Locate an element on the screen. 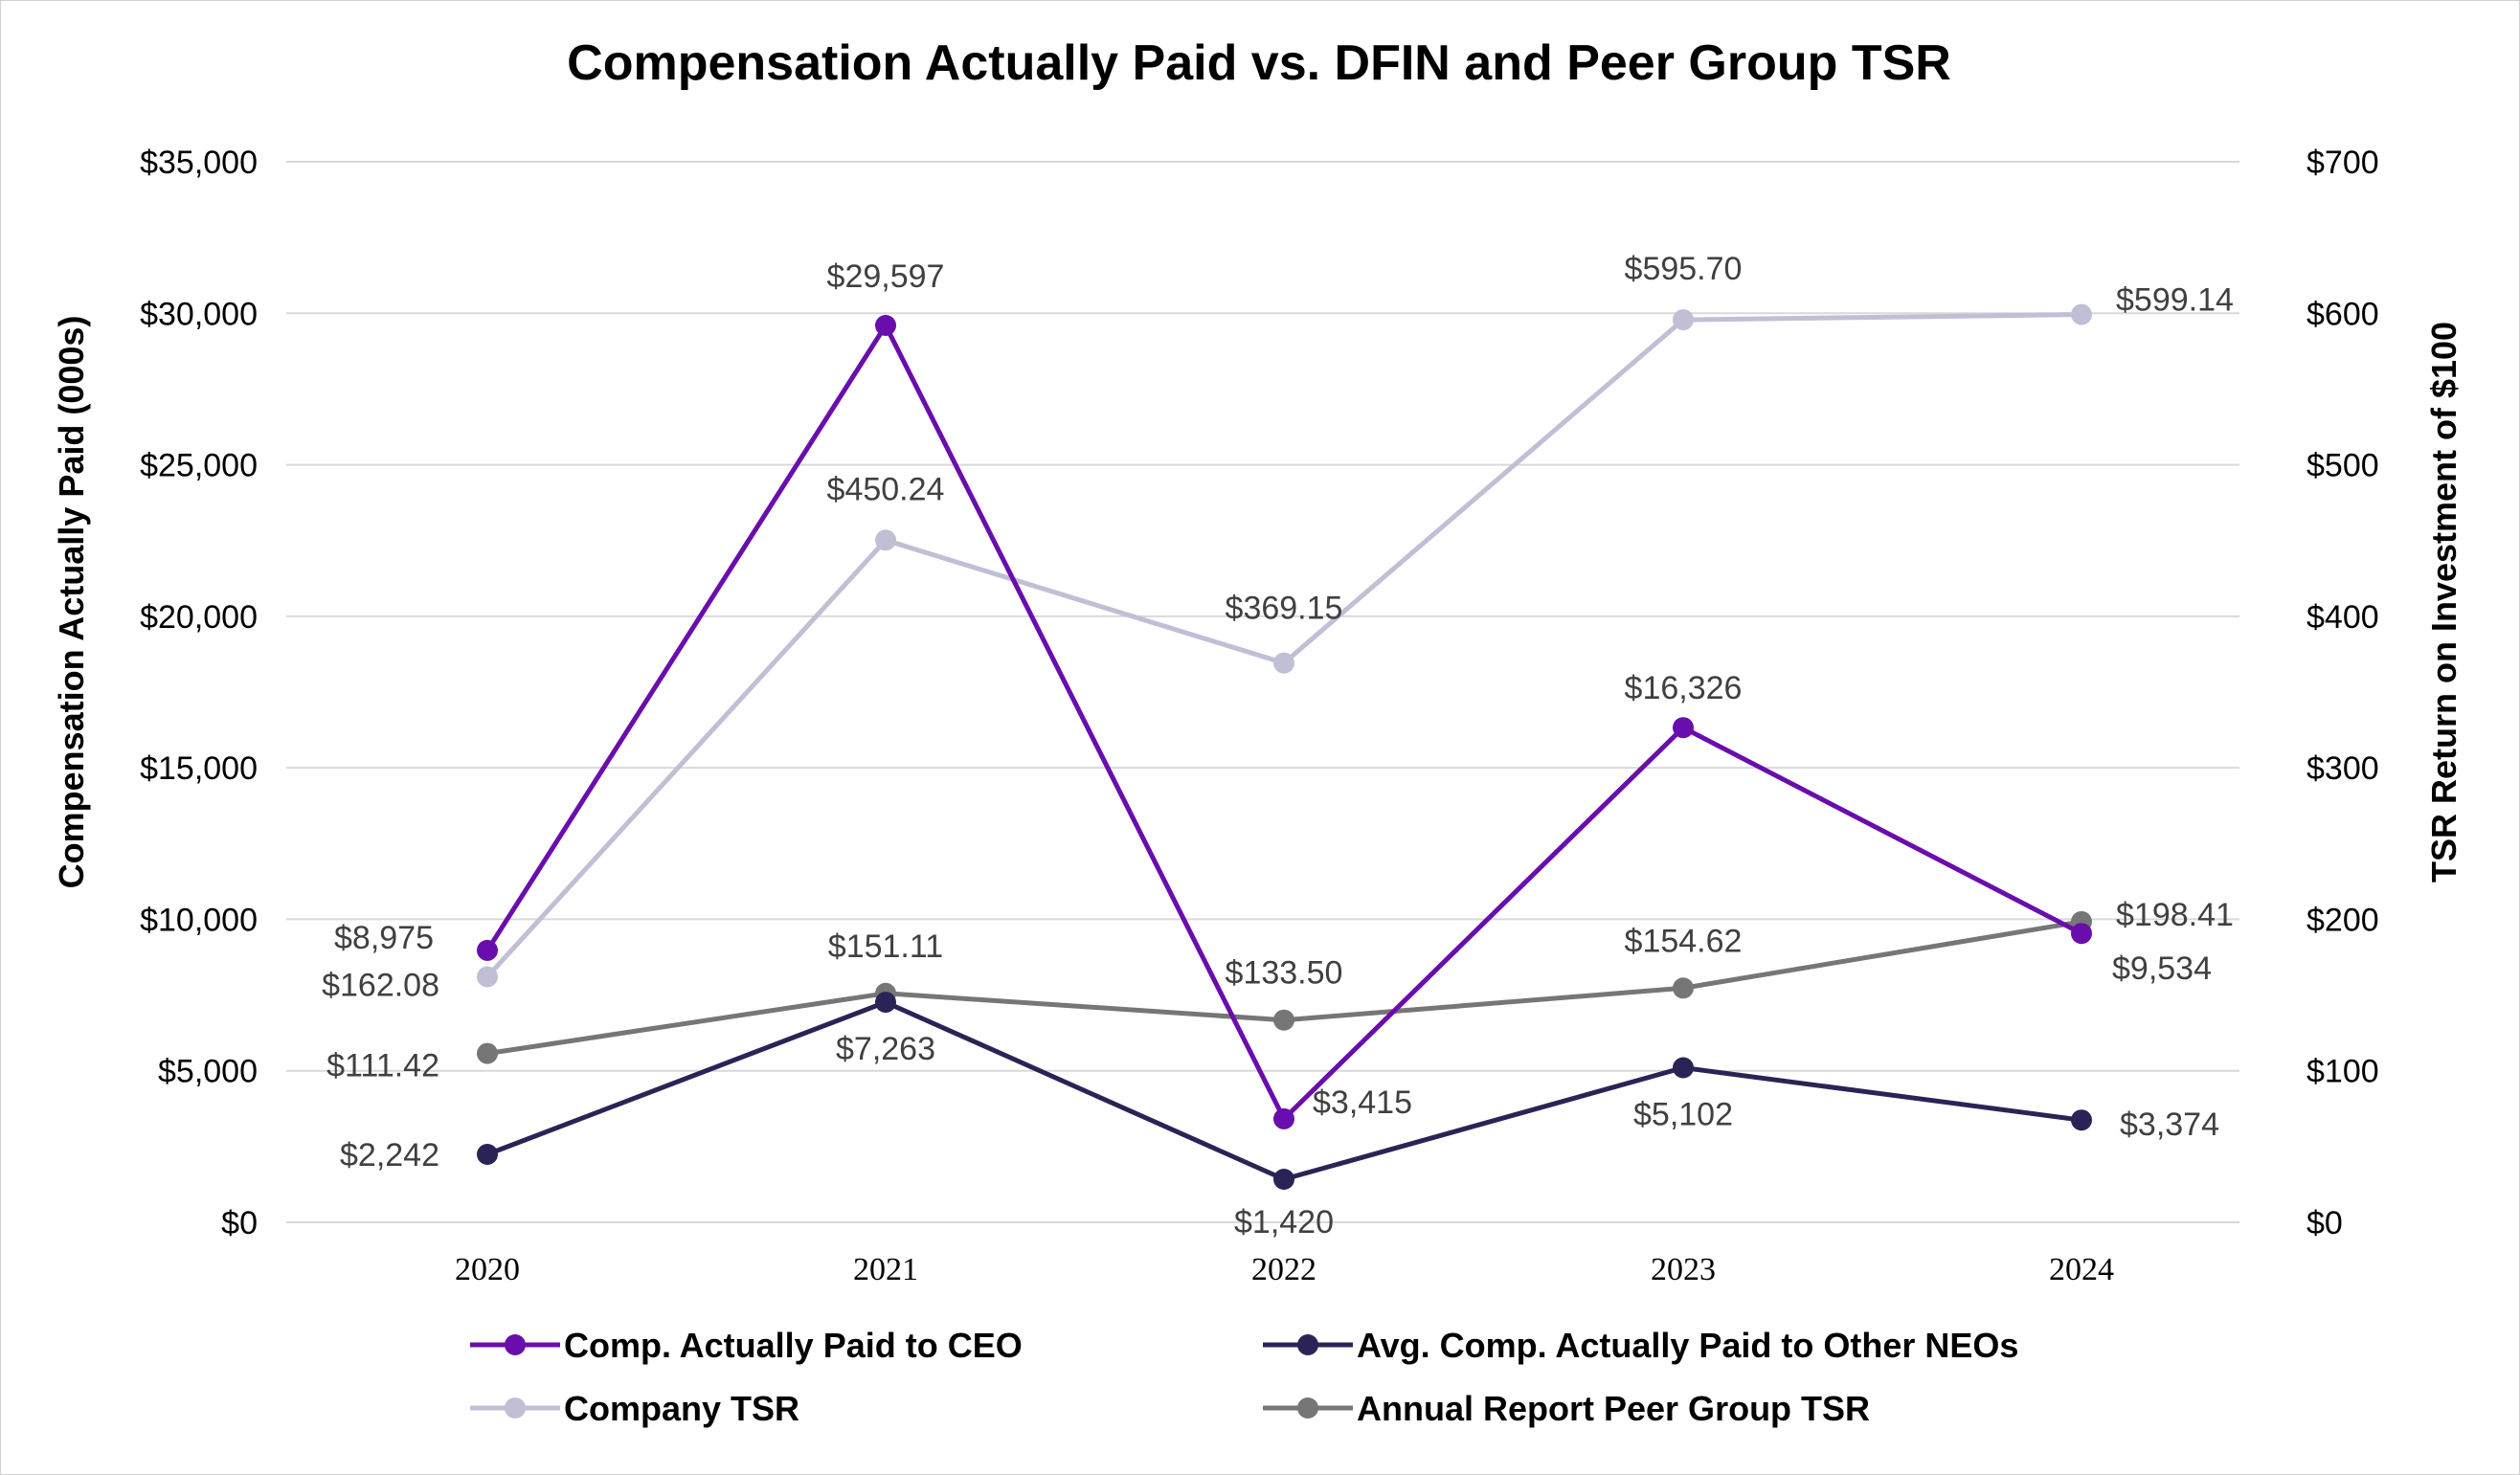 The image size is (2520, 1475). data-label-avg-comp-actually-paid-to-other-neos: $5,102 is located at coordinates (1683, 1115).